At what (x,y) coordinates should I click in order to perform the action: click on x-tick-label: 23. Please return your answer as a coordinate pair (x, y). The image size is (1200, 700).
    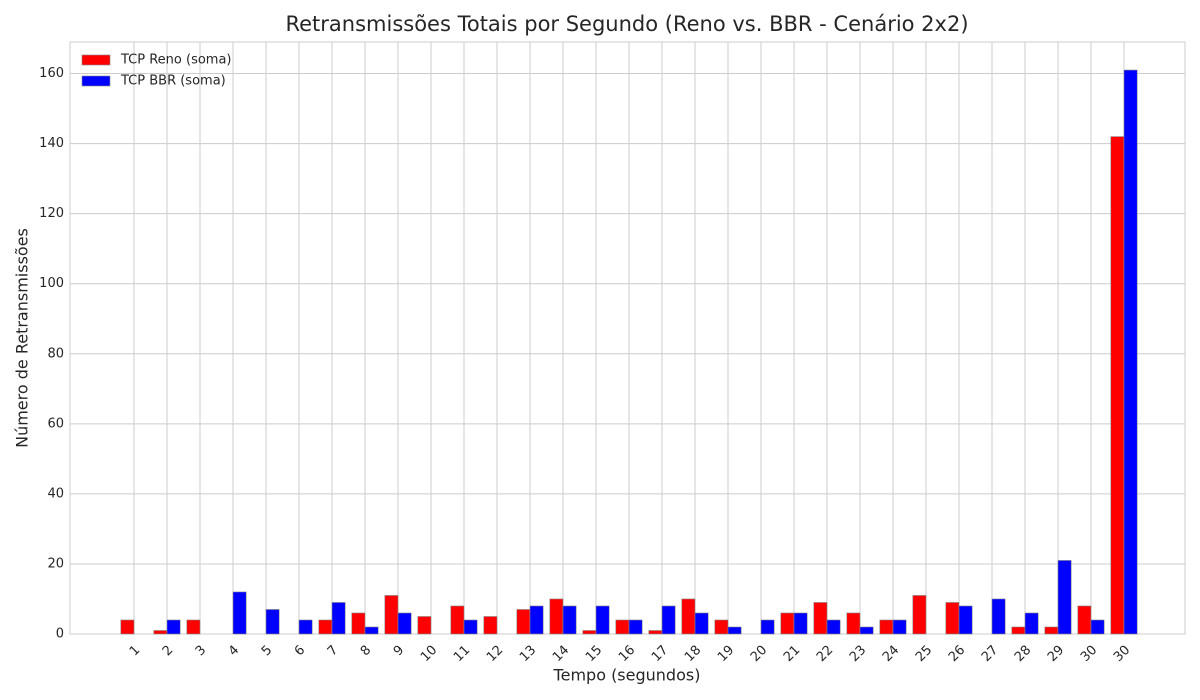
    Looking at the image, I should click on (858, 654).